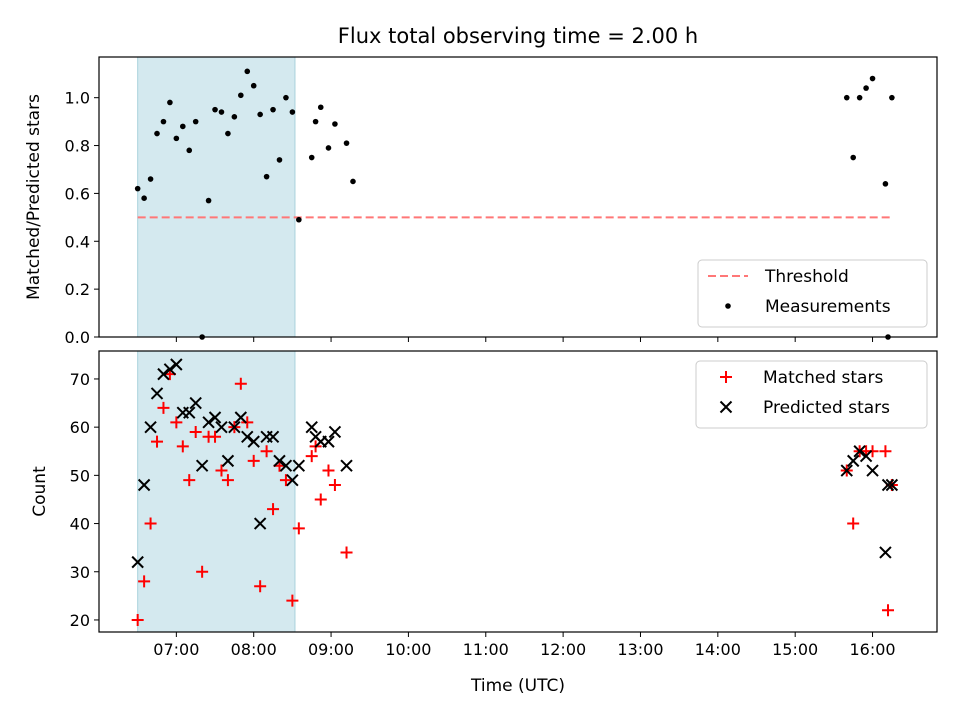 The width and height of the screenshot is (960, 724). Describe the element at coordinates (486, 649) in the screenshot. I see `x-tick-label: 11:00` at that location.